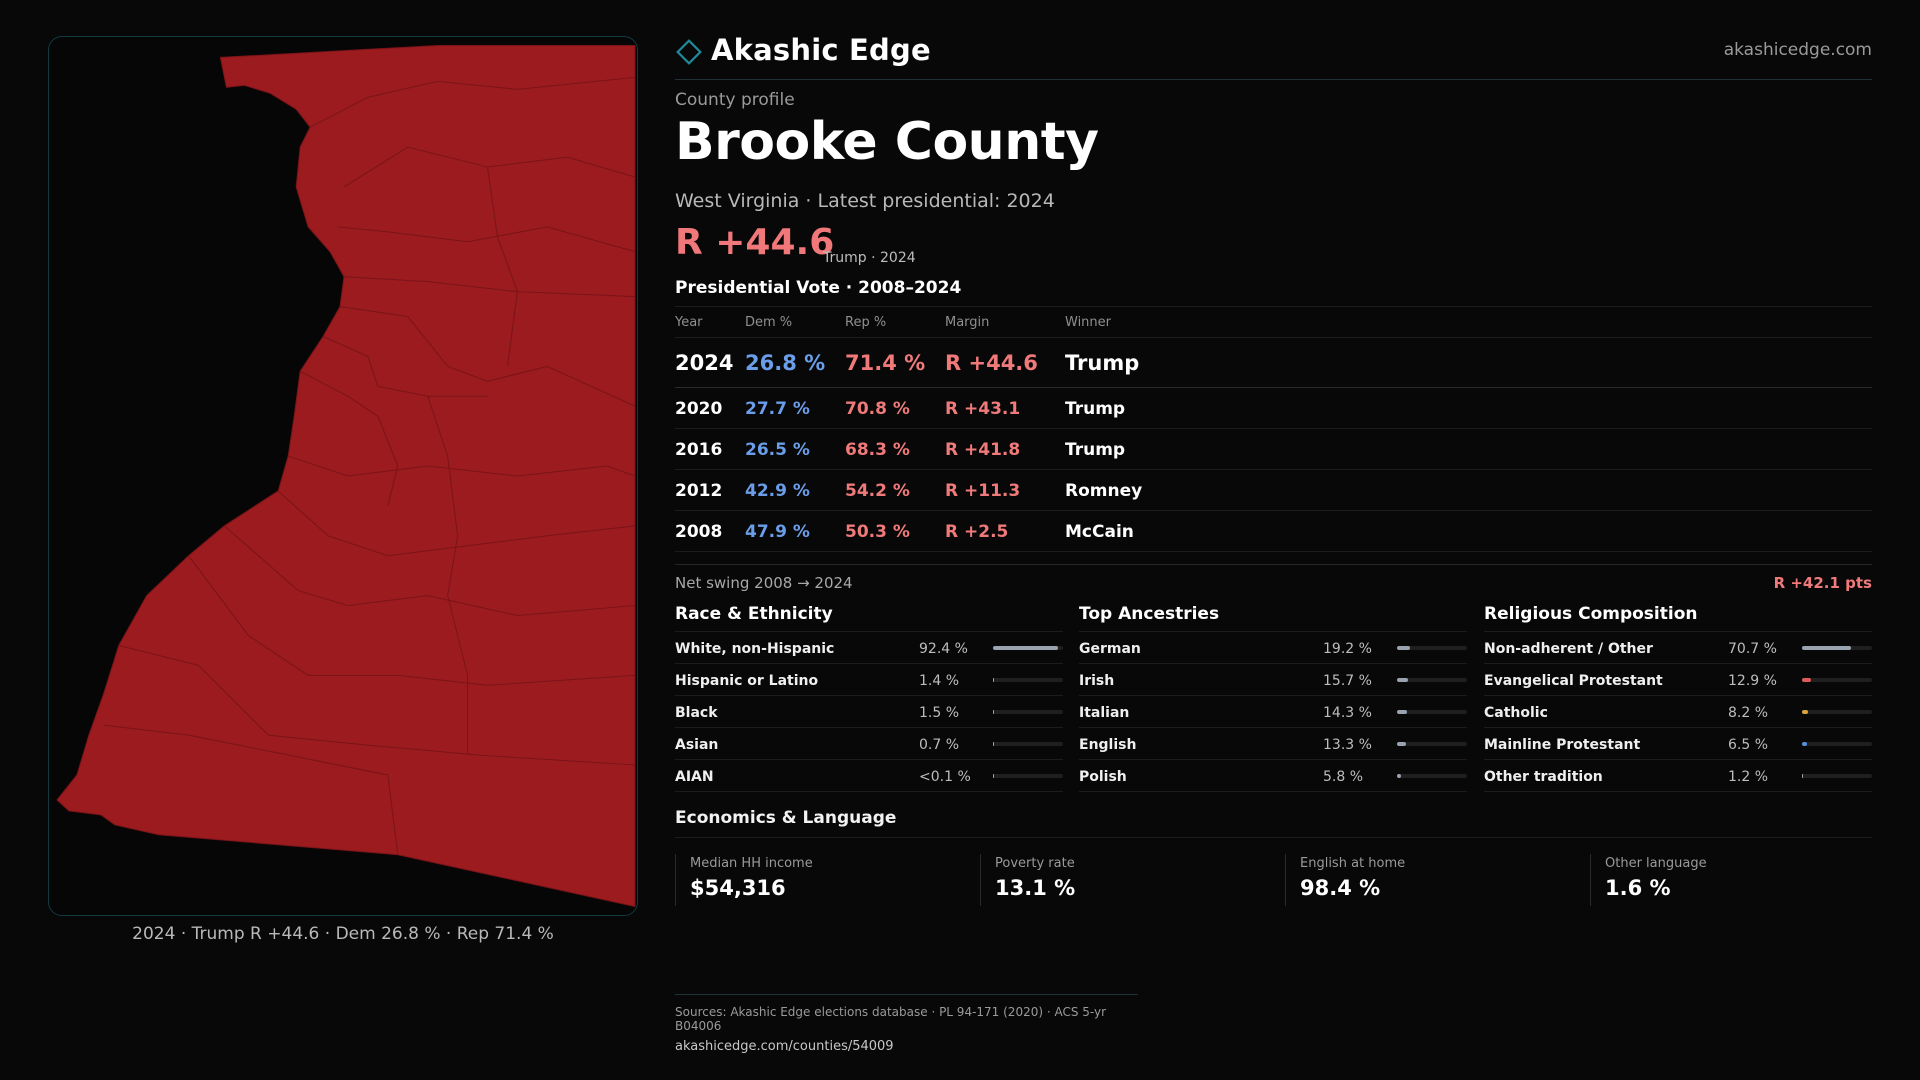 The image size is (1920, 1080). I want to click on table-row: 2012 42.9 % 54.2 % R +11.3 Romney, so click(1273, 490).